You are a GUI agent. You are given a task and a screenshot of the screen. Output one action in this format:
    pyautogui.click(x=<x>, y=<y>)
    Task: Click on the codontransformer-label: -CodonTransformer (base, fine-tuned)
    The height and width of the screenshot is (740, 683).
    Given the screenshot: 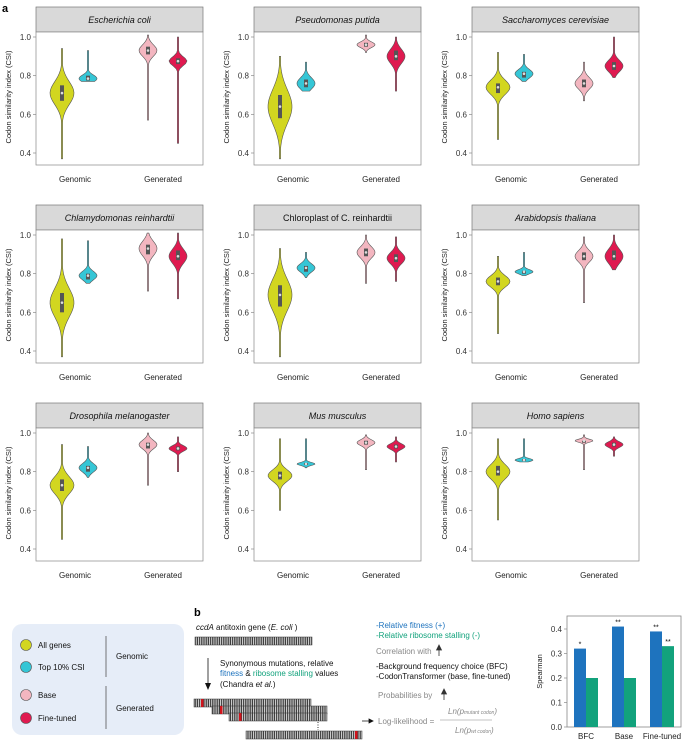 What is the action you would take?
    pyautogui.click(x=443, y=676)
    